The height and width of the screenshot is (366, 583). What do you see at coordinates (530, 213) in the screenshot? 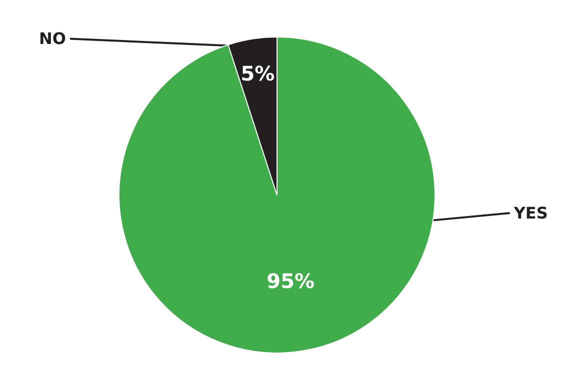
I see `slice-label: YES` at bounding box center [530, 213].